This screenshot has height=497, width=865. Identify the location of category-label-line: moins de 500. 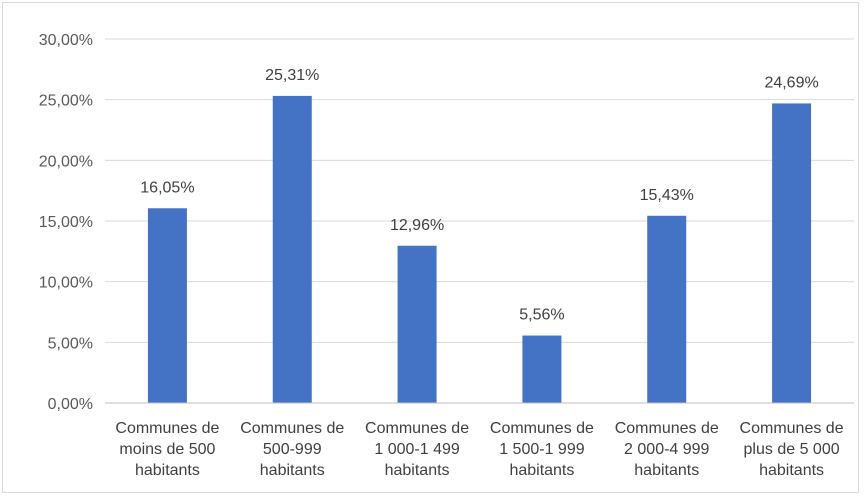
(167, 449).